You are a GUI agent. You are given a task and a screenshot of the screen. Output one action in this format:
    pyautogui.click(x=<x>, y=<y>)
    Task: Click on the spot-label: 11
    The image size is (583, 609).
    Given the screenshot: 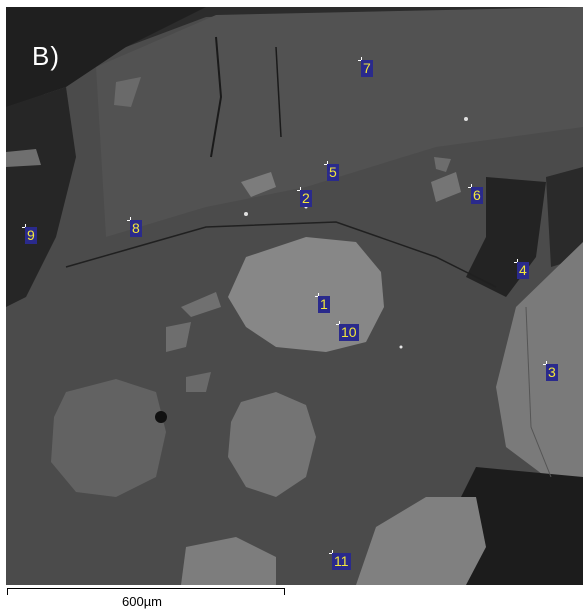 What is the action you would take?
    pyautogui.click(x=341, y=561)
    